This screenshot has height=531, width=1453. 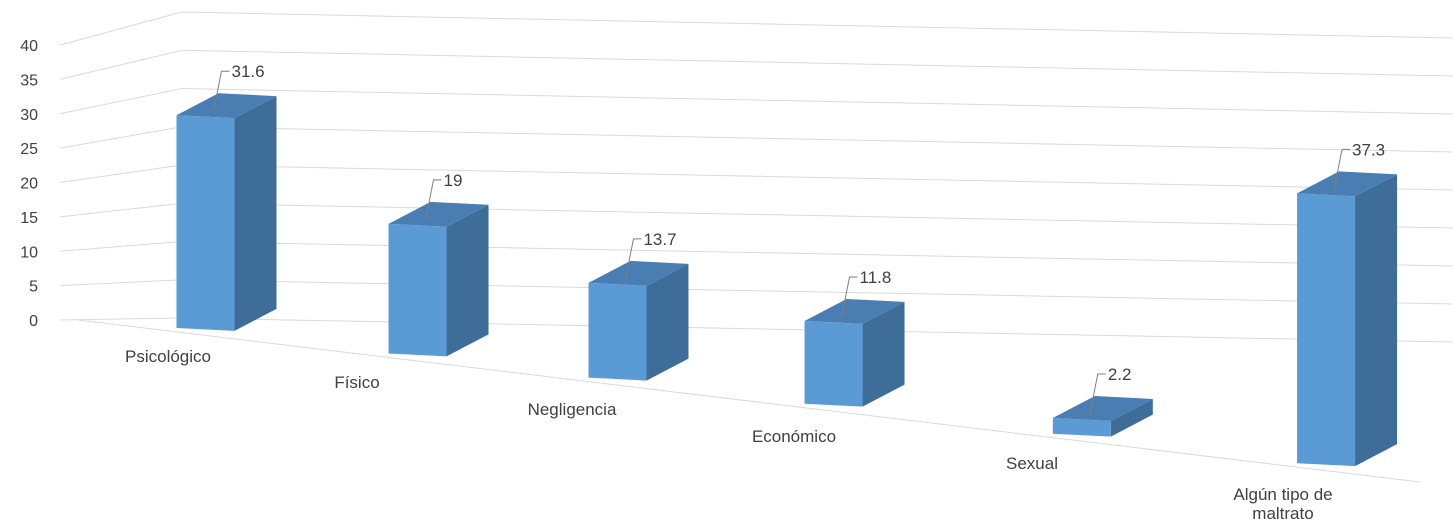 I want to click on y-tick-label: 5, so click(x=33, y=287).